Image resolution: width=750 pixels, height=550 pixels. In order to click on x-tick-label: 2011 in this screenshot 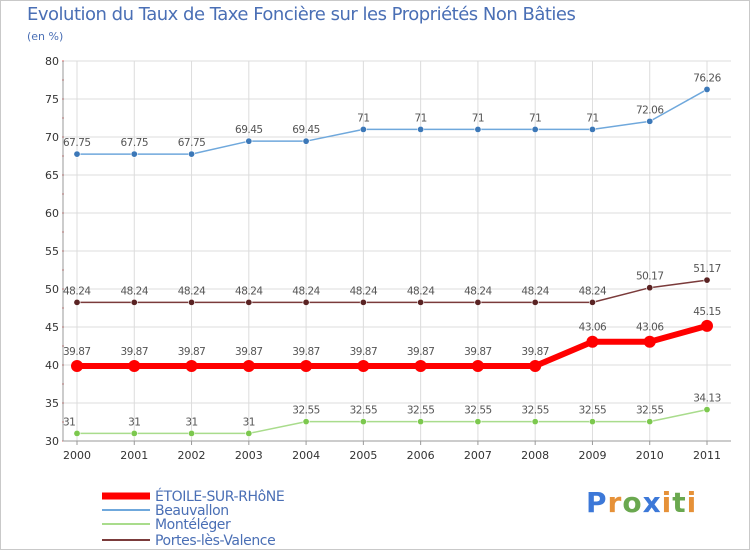, I will do `click(707, 455)`.